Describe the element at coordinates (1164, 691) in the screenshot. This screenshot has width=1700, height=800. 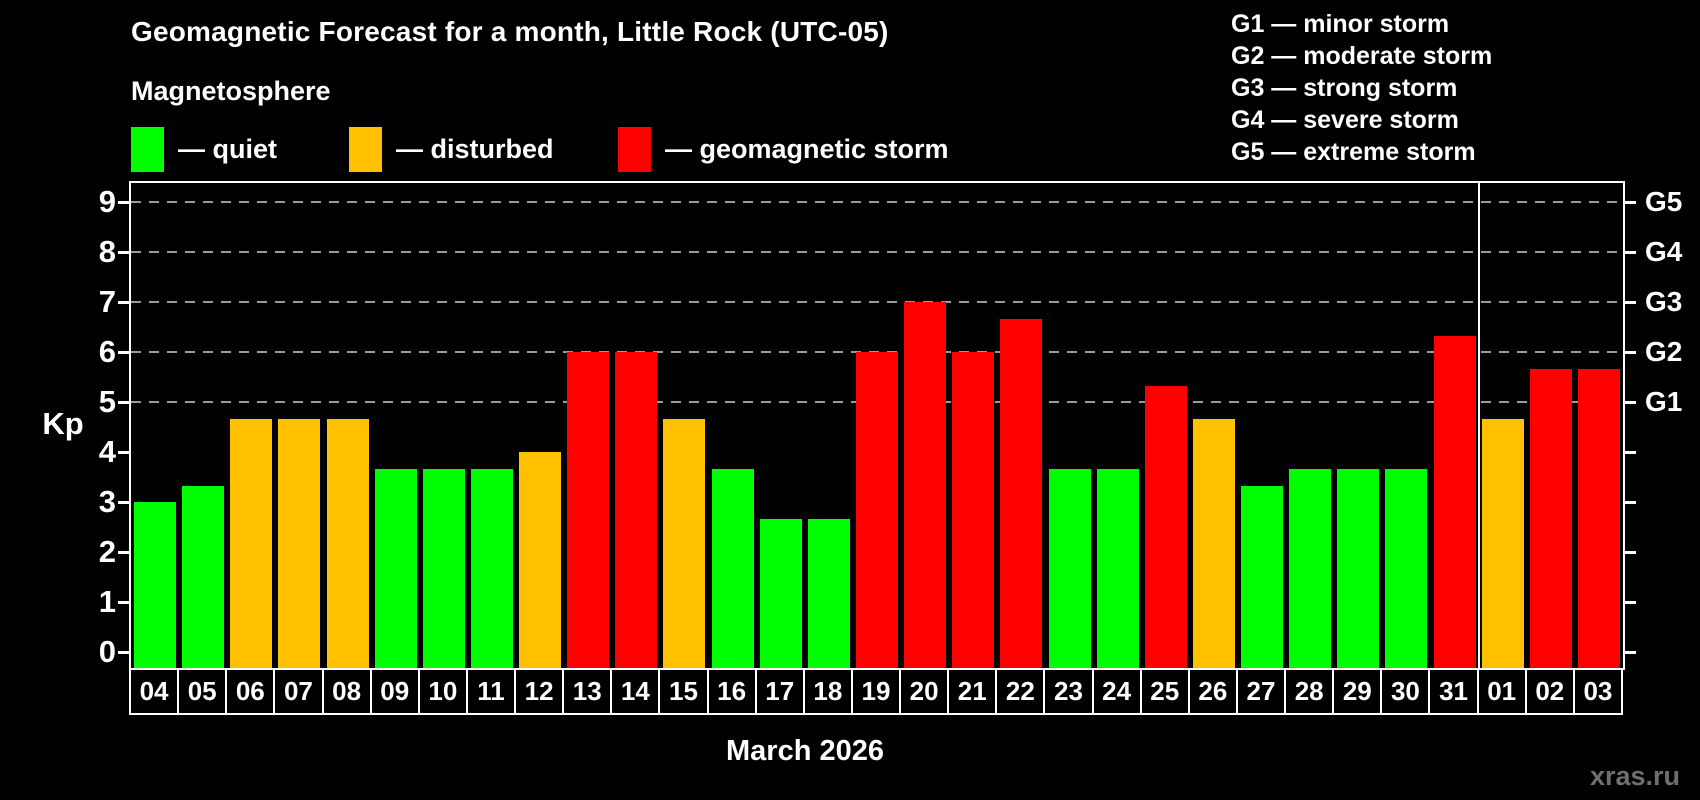
I see `date-cell: 25` at that location.